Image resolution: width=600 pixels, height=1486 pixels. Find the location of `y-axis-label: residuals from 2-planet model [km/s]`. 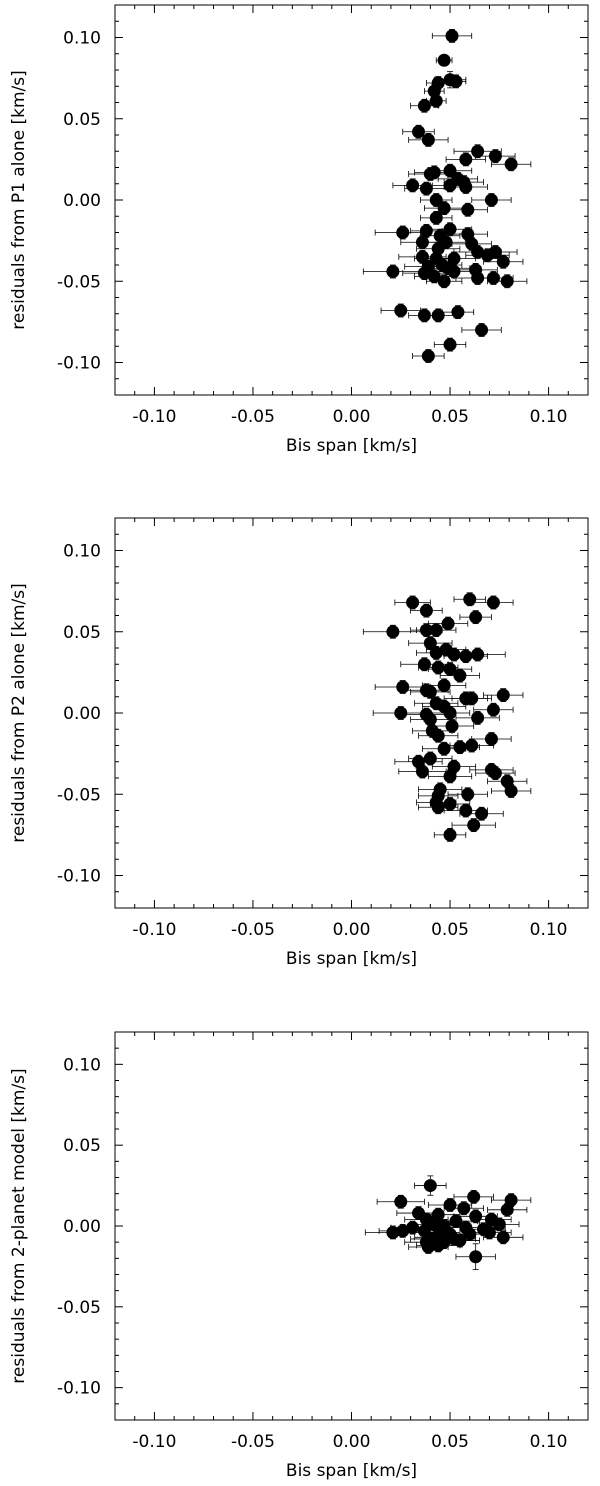

y-axis-label: residuals from 2-planet model [km/s] is located at coordinates (19, 1225).